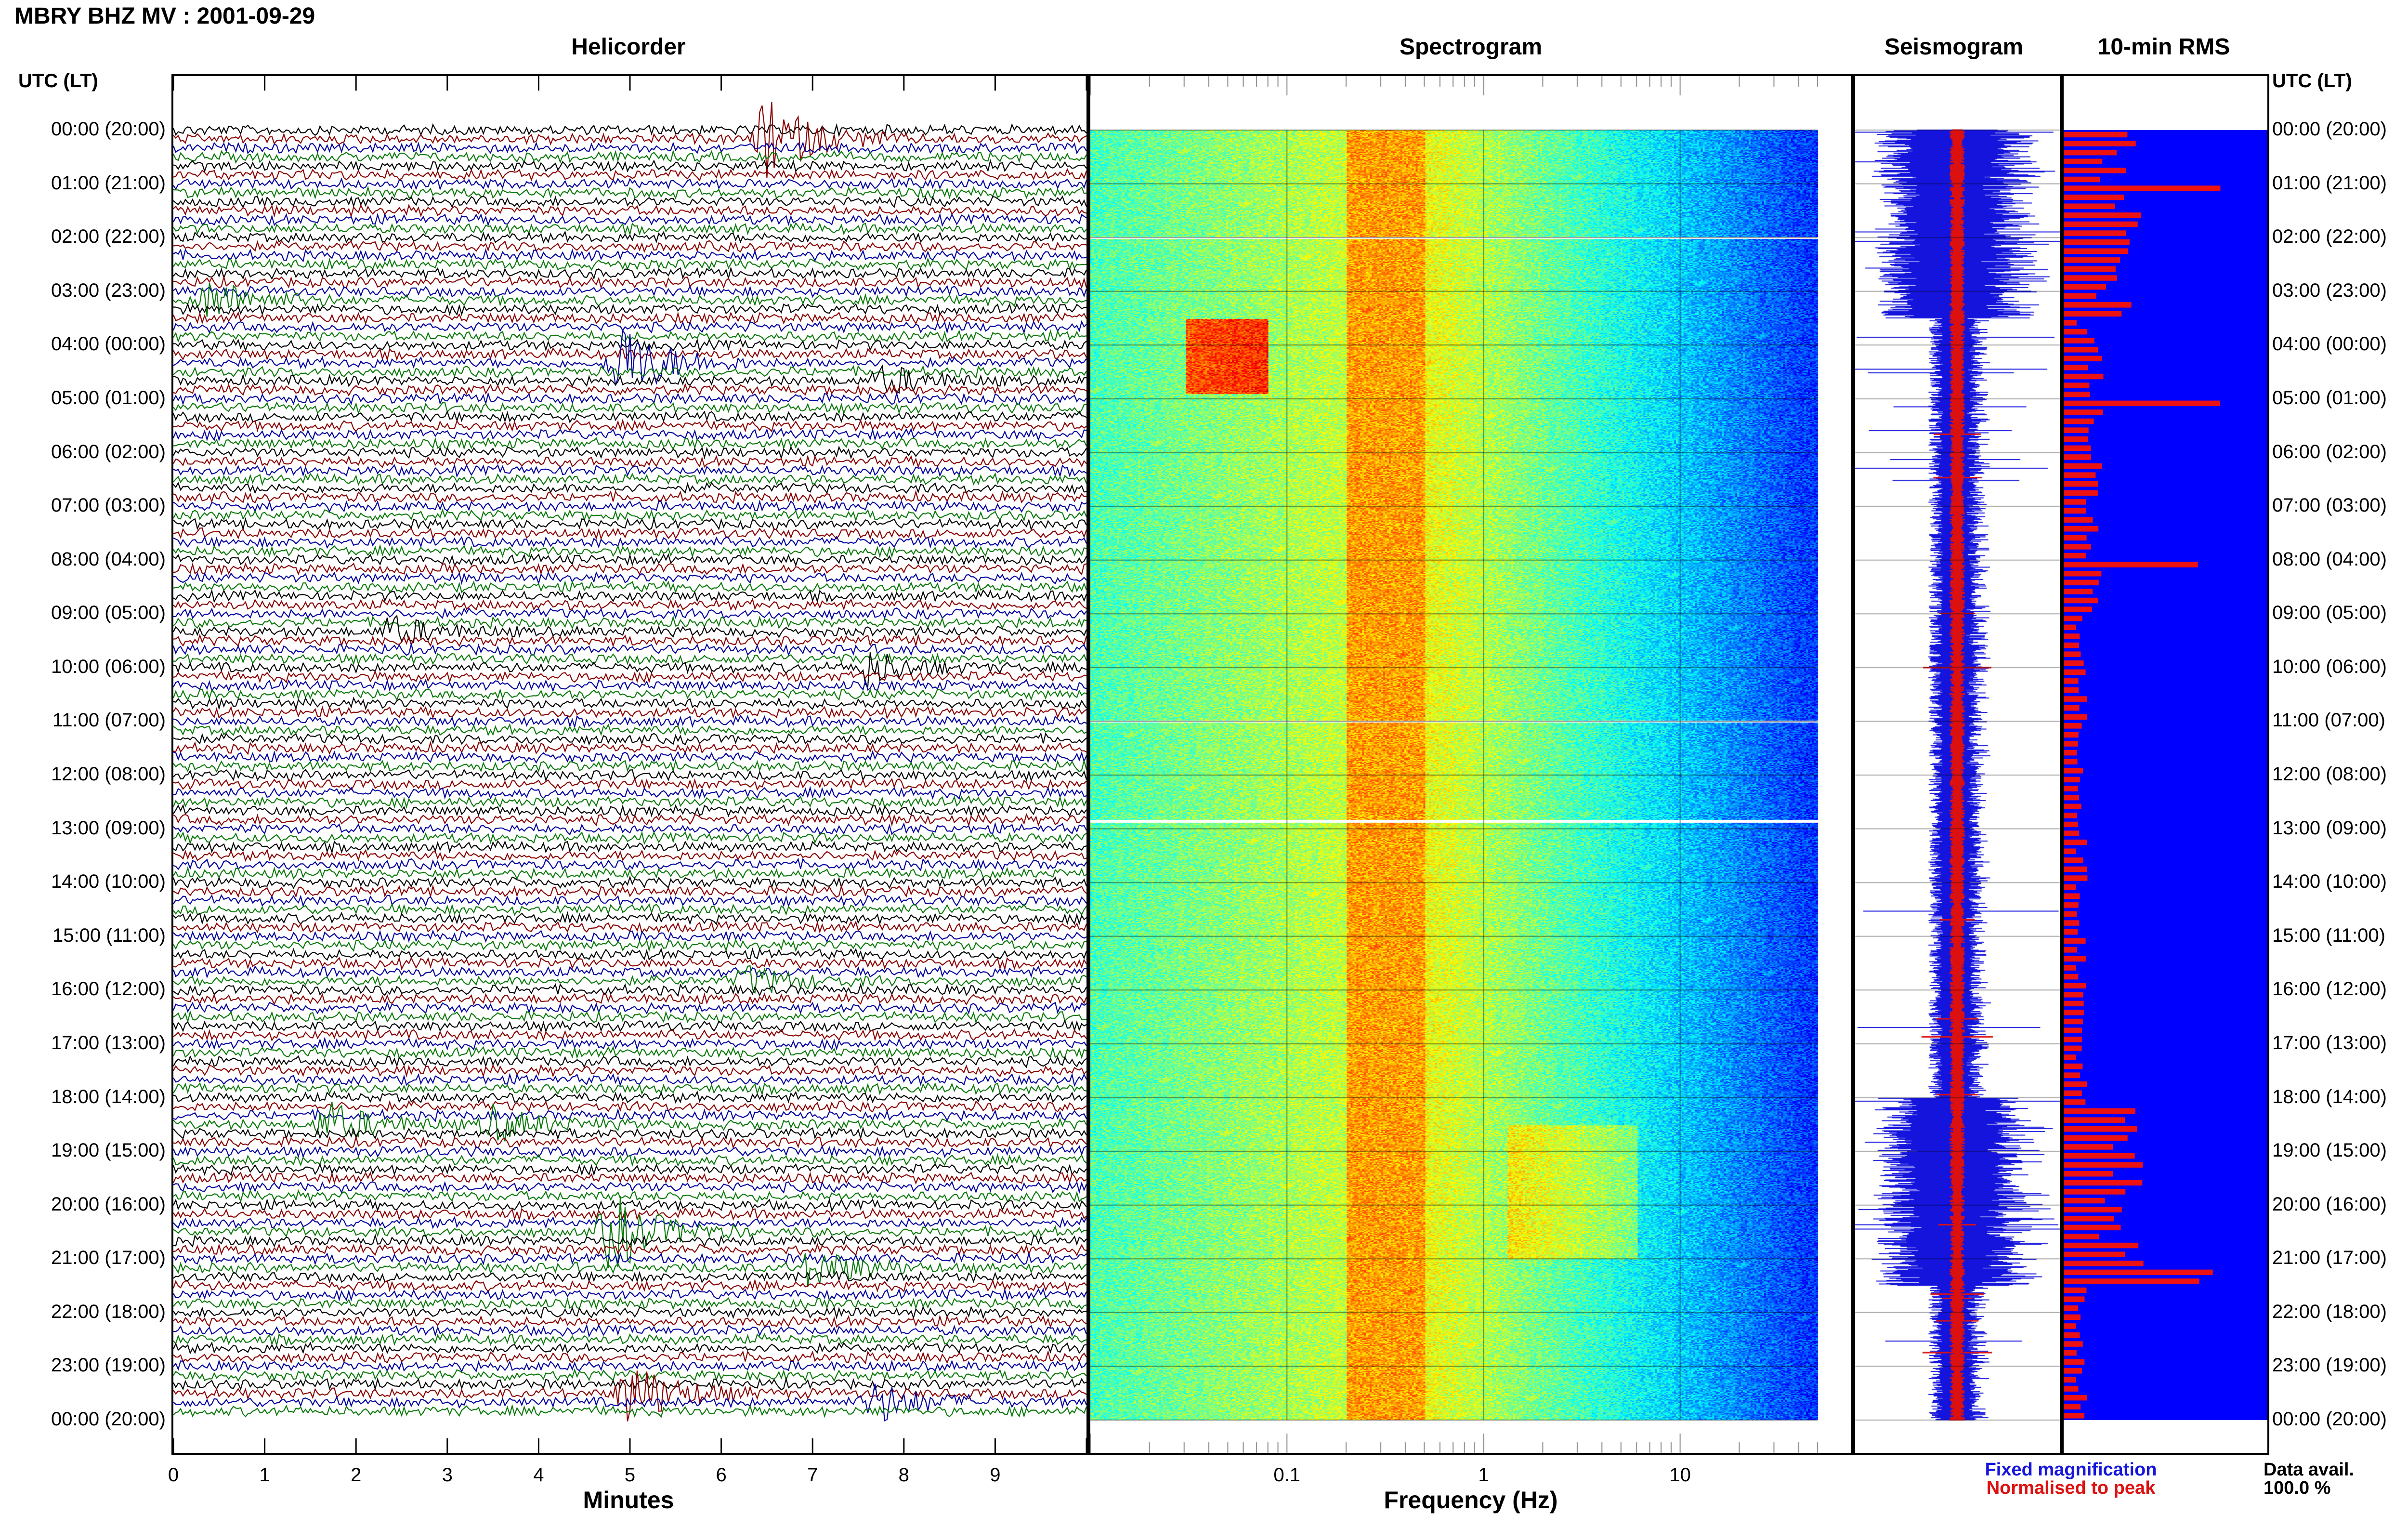  I want to click on rms-title: 10-min RMS, so click(2163, 47).